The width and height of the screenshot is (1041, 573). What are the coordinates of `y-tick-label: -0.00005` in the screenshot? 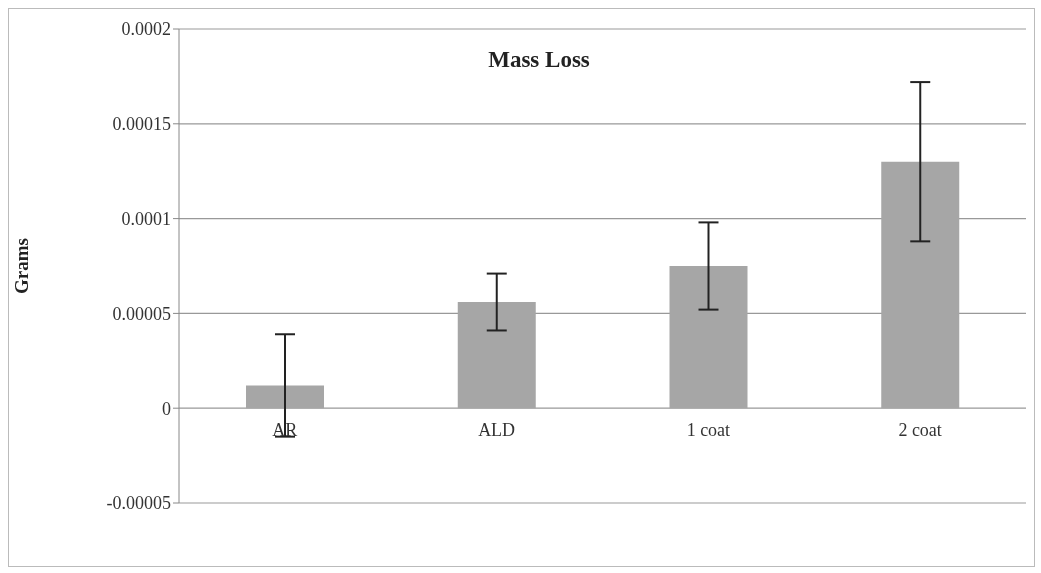 It's located at (138, 503).